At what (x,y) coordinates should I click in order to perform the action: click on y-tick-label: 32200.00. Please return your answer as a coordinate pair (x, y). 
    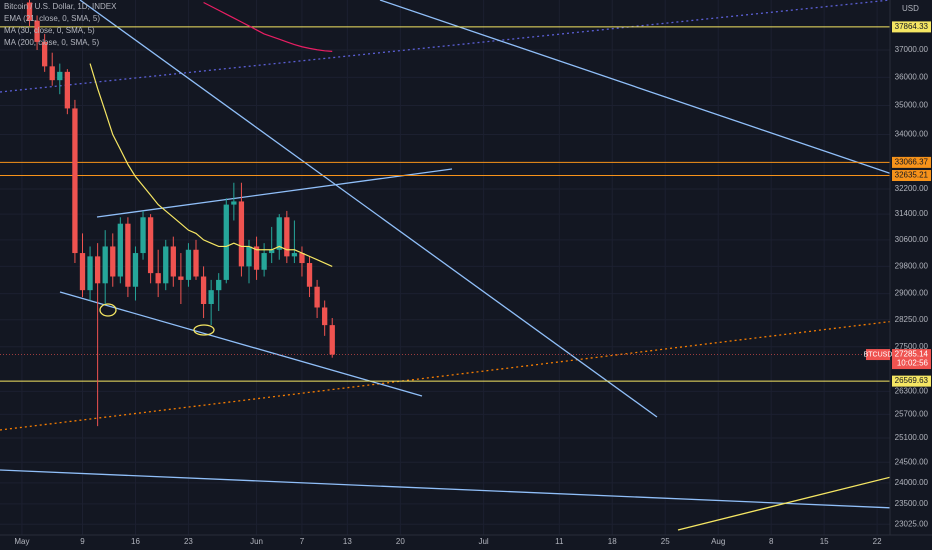
    Looking at the image, I should click on (912, 188).